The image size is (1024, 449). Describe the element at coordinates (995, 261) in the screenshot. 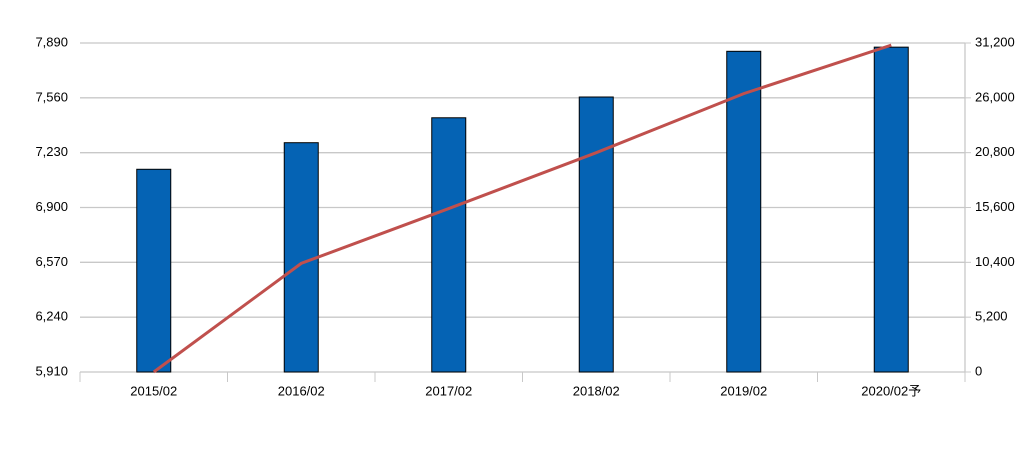

I see `y2-tick-label: 10,400` at that location.